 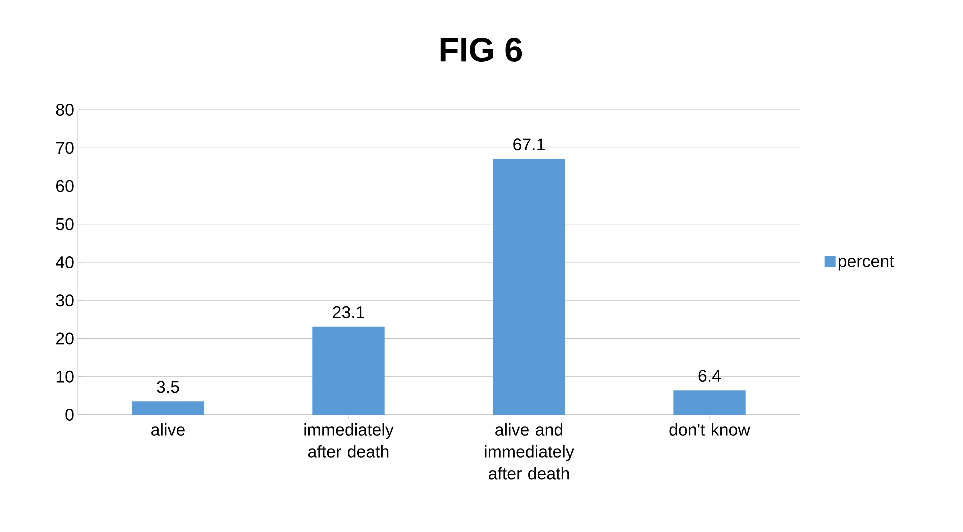 I want to click on y-tick-label: 80, so click(x=65, y=110).